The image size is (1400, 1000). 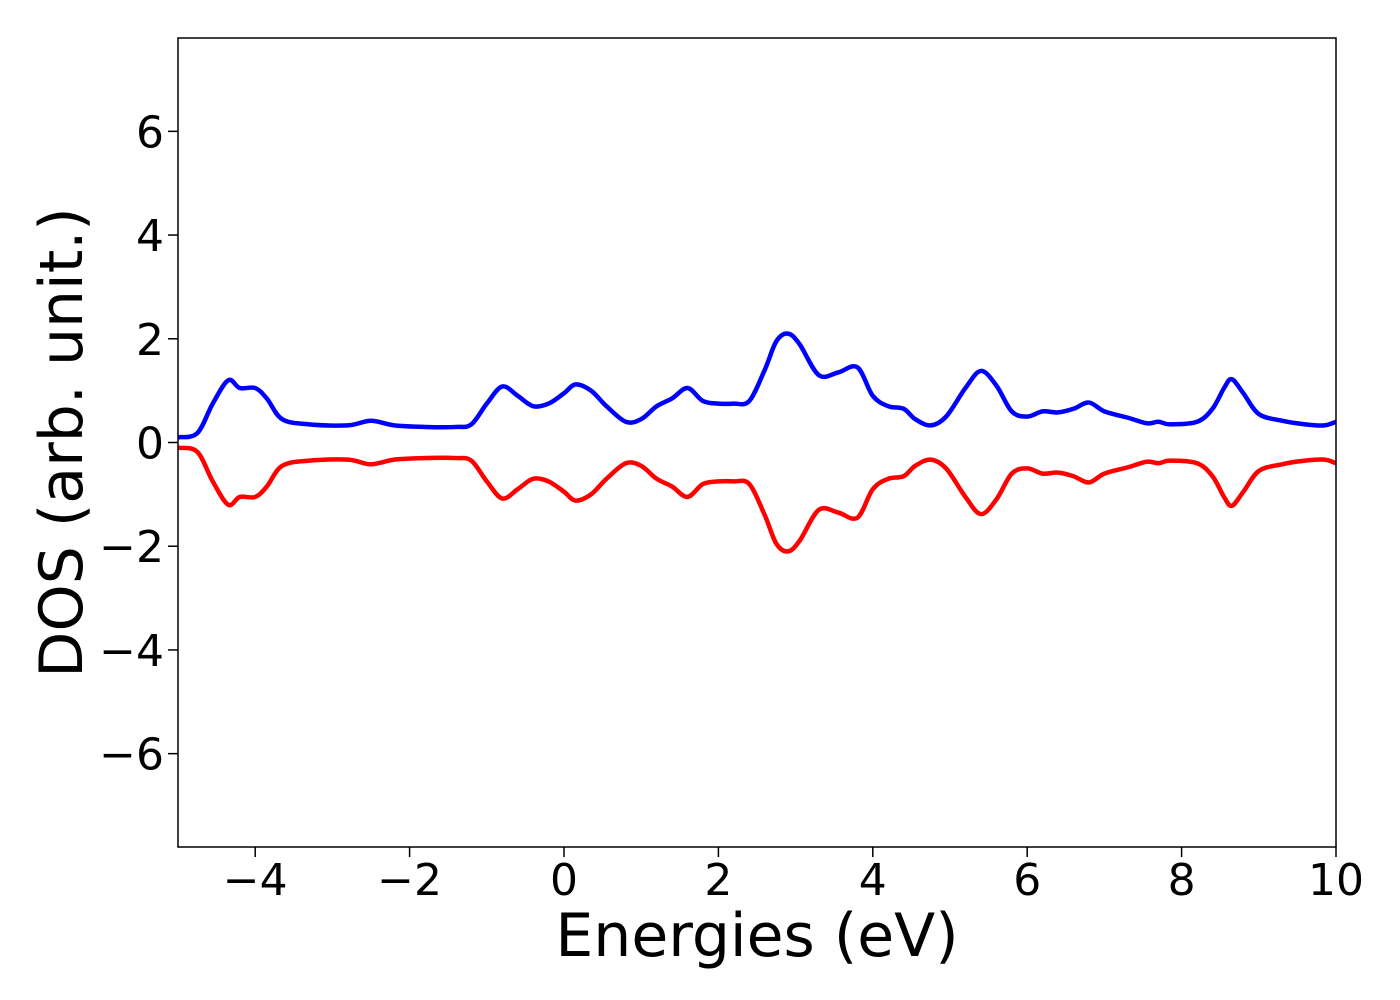 What do you see at coordinates (150, 444) in the screenshot?
I see `y-tick-label: 0` at bounding box center [150, 444].